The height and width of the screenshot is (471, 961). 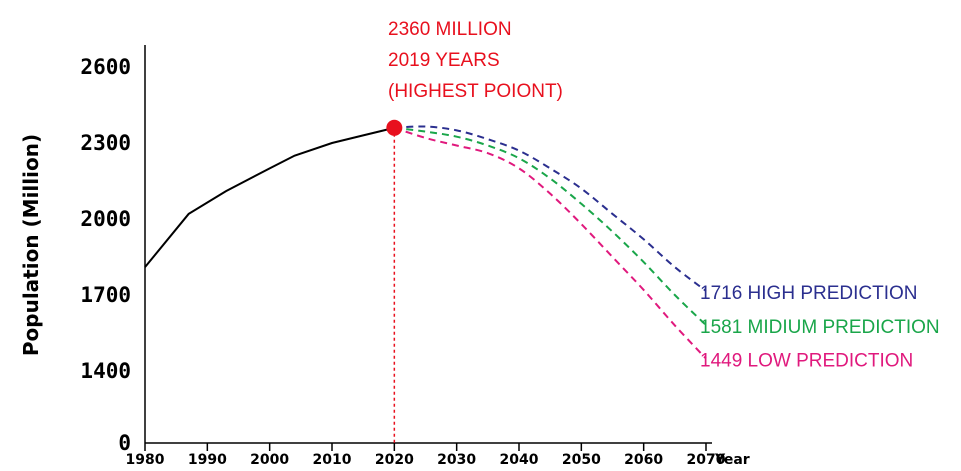 What do you see at coordinates (456, 460) in the screenshot?
I see `x-tick-label: 2030` at bounding box center [456, 460].